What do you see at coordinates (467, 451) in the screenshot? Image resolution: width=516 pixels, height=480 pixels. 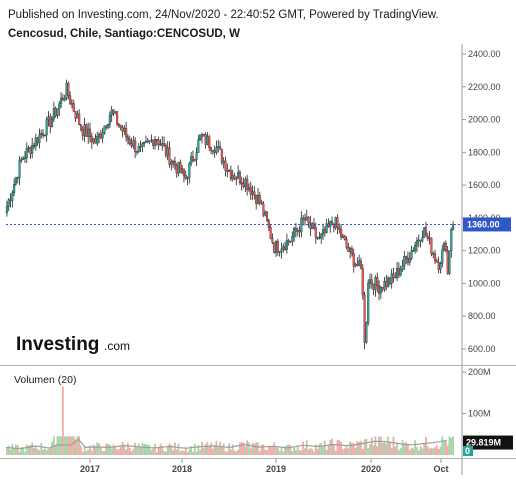 I see `current-volume-label: 0` at bounding box center [467, 451].